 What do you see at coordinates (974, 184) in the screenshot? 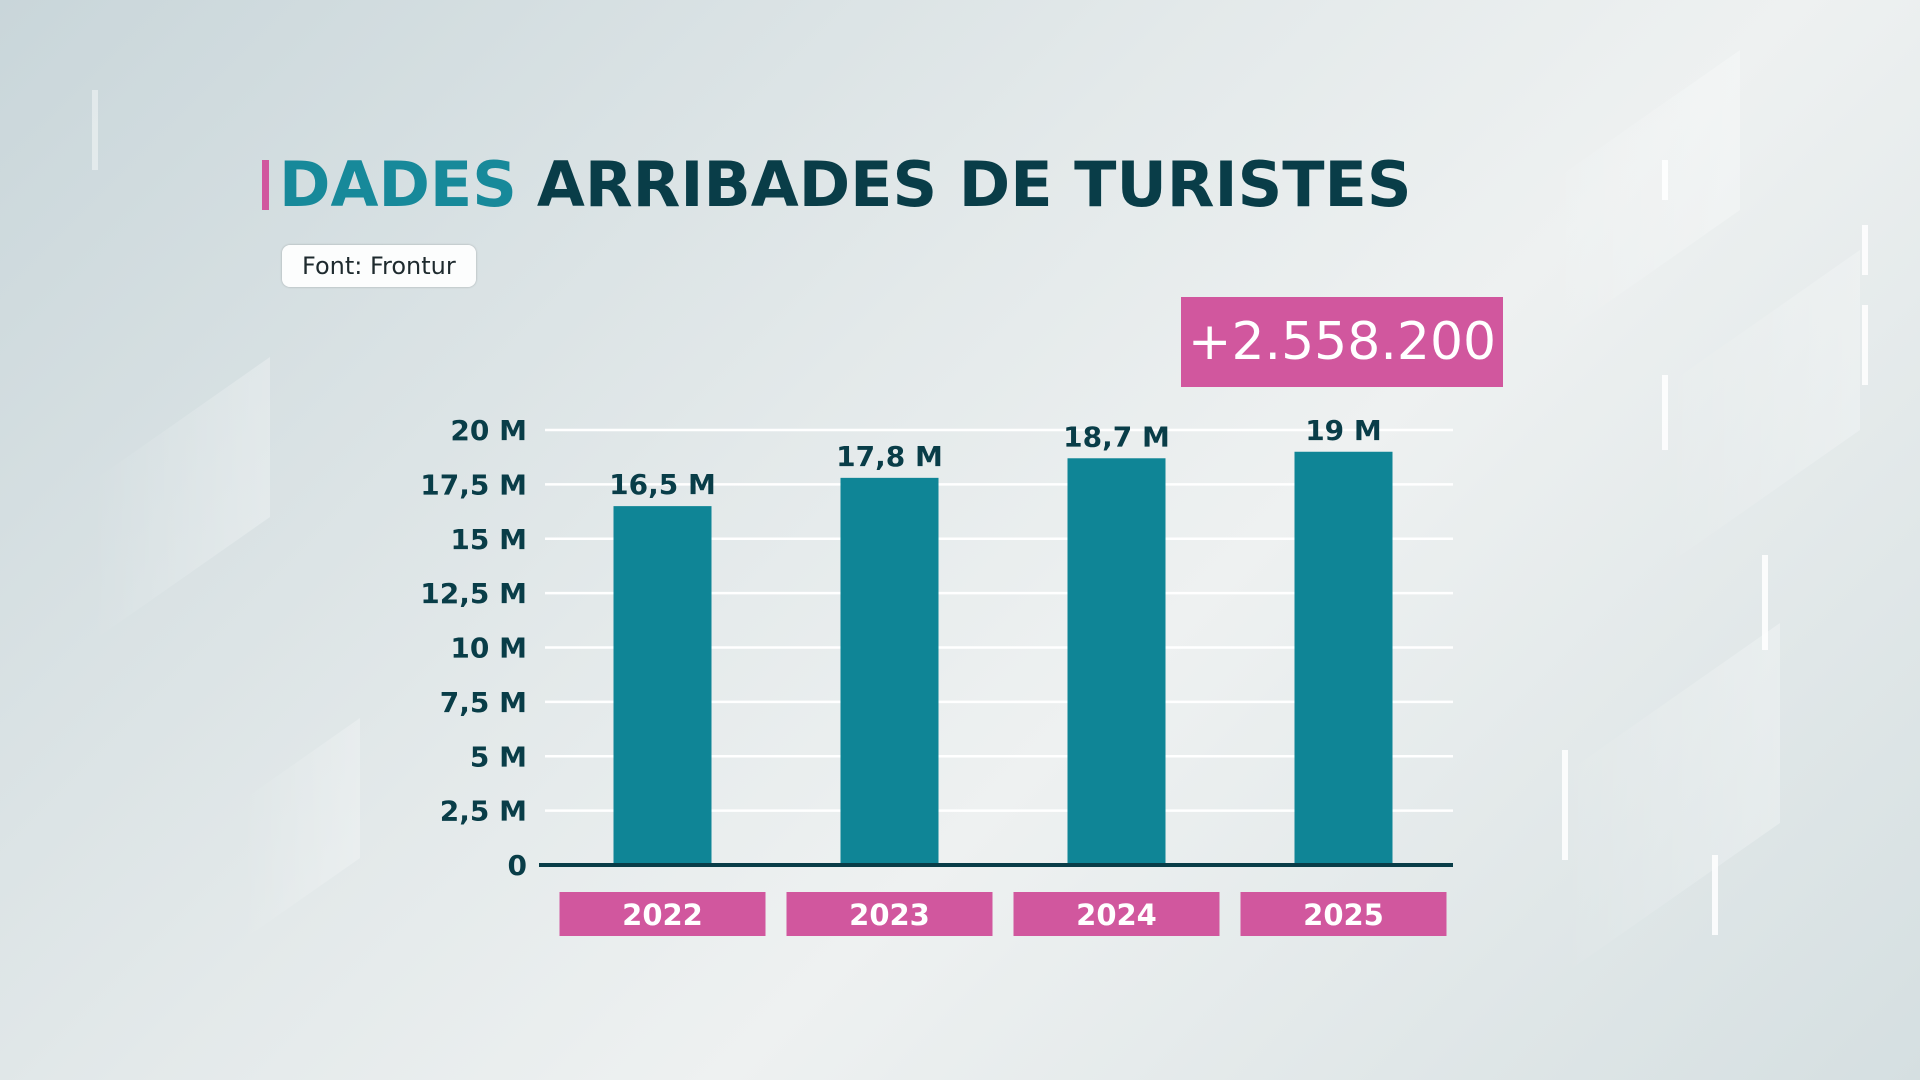
I see `title-text: ARRIBADES DE TURISTES` at bounding box center [974, 184].